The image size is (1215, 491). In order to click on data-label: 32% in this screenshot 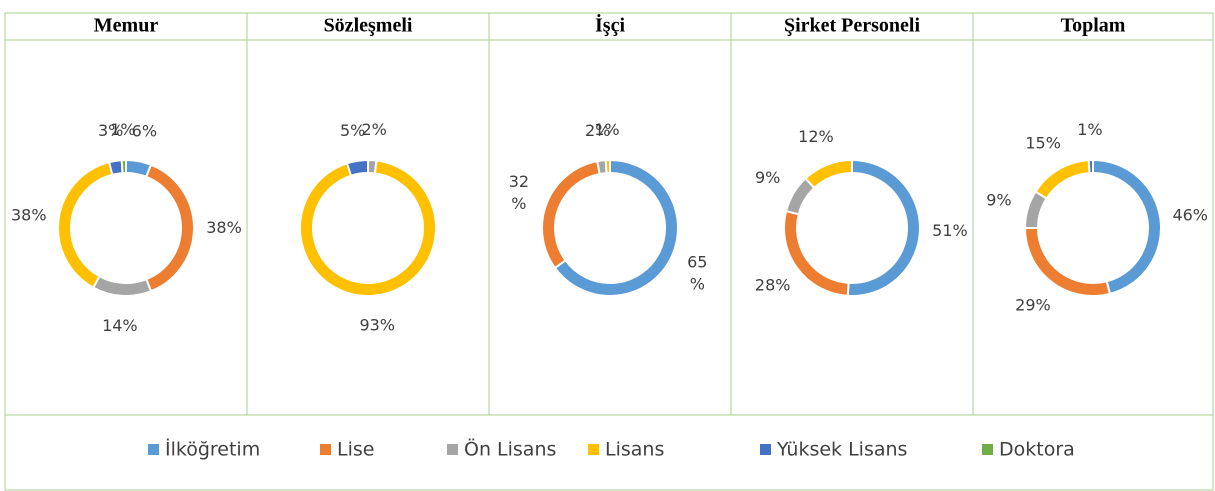, I will do `click(519, 191)`.